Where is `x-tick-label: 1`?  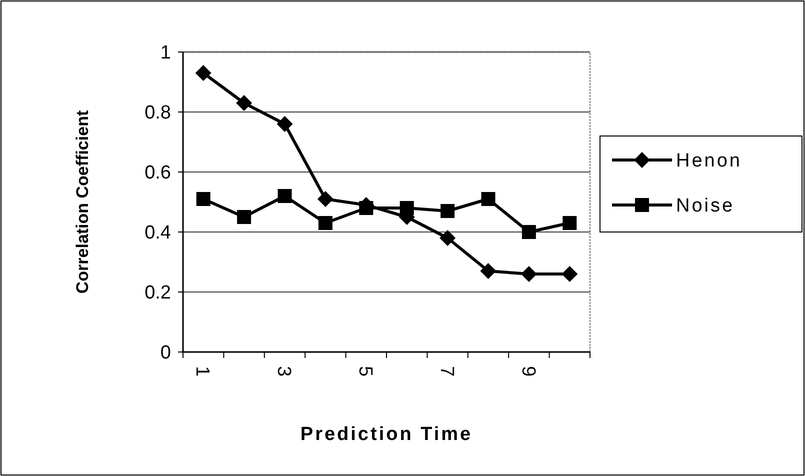 x-tick-label: 1 is located at coordinates (202, 371).